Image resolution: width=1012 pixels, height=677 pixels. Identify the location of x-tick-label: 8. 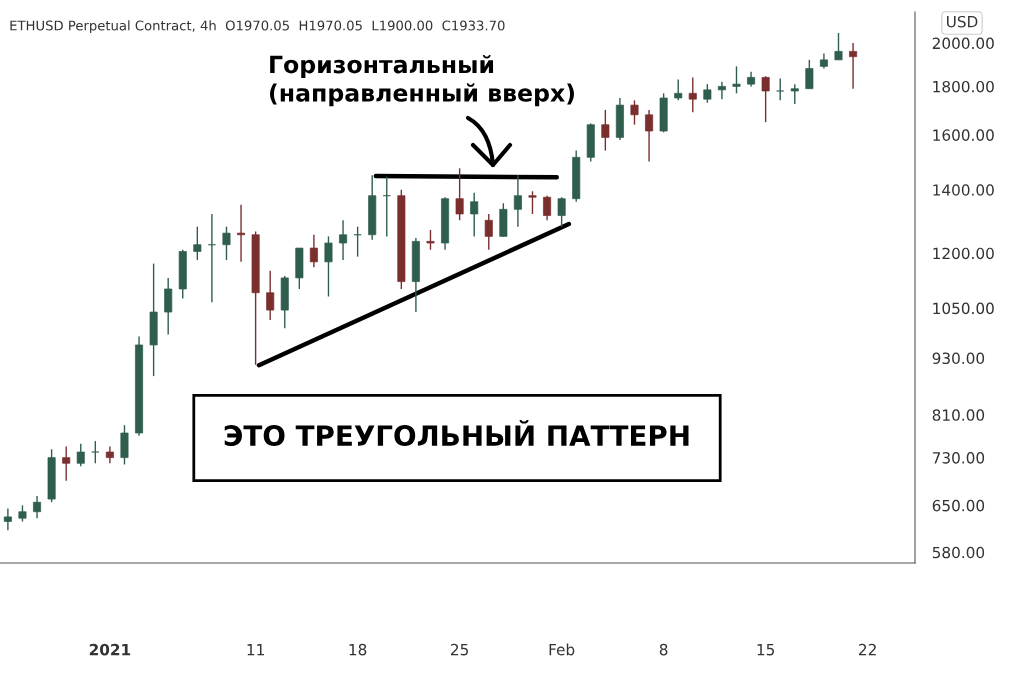
(663, 649).